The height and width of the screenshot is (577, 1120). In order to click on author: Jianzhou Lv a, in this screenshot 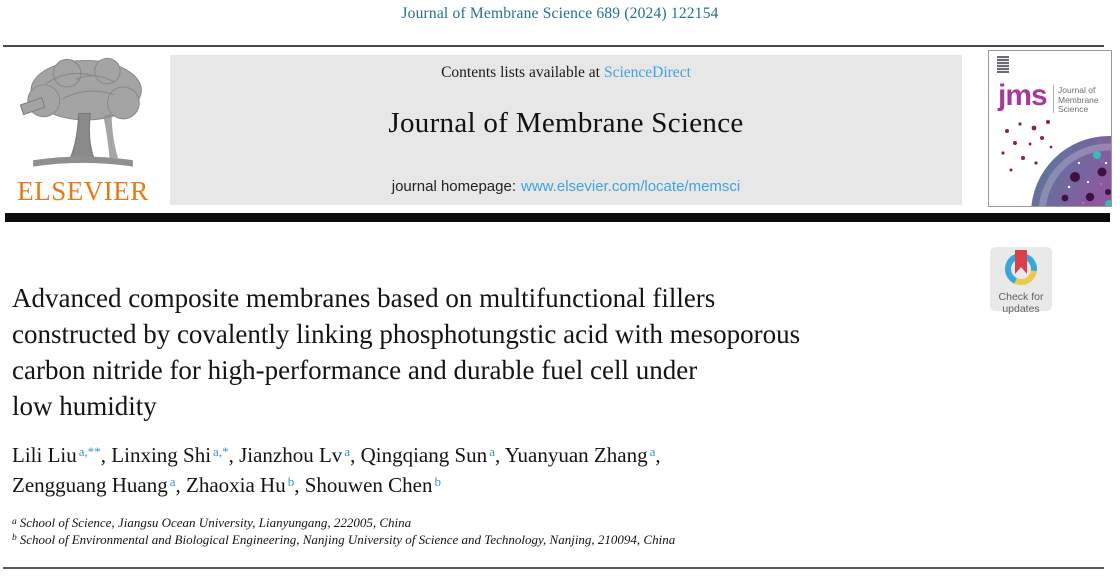, I will do `click(300, 455)`.